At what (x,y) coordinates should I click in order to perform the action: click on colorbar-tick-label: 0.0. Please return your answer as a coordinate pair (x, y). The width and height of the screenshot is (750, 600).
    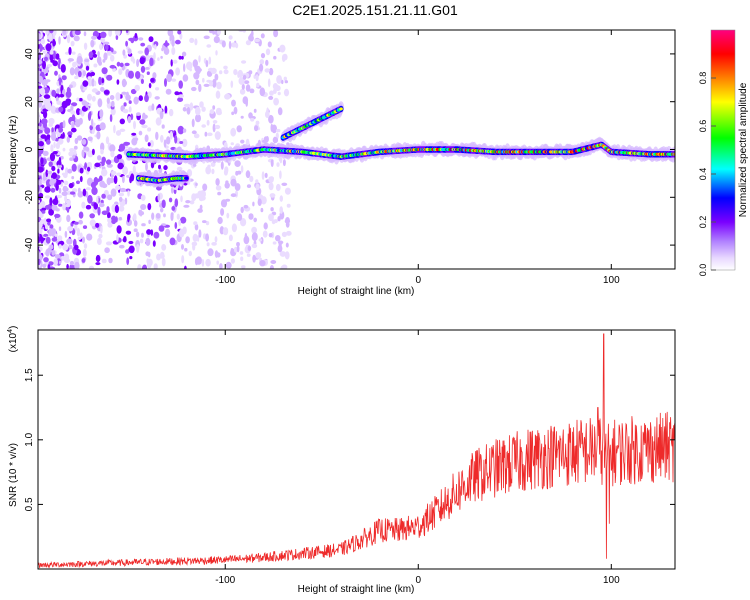
    Looking at the image, I should click on (703, 270).